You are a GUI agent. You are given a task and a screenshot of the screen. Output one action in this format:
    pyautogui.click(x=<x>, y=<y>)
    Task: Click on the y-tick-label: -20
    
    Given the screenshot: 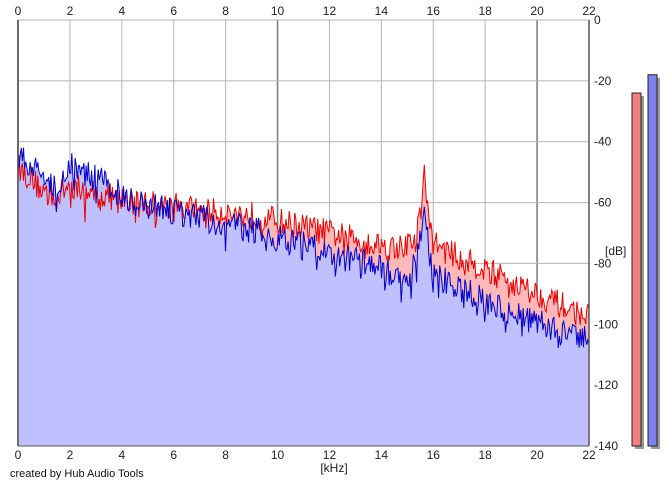 What is the action you would take?
    pyautogui.click(x=603, y=81)
    